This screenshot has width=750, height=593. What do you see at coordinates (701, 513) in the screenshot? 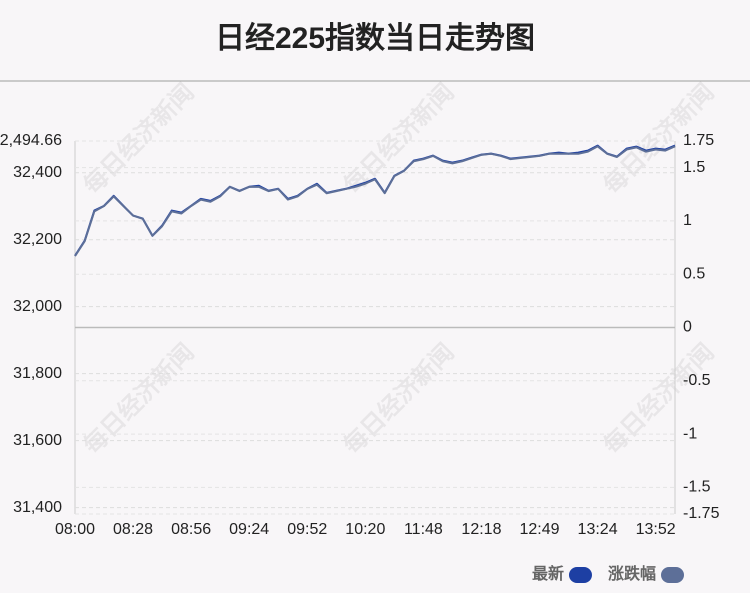
I see `y2-tick-label: -1.75` at bounding box center [701, 513].